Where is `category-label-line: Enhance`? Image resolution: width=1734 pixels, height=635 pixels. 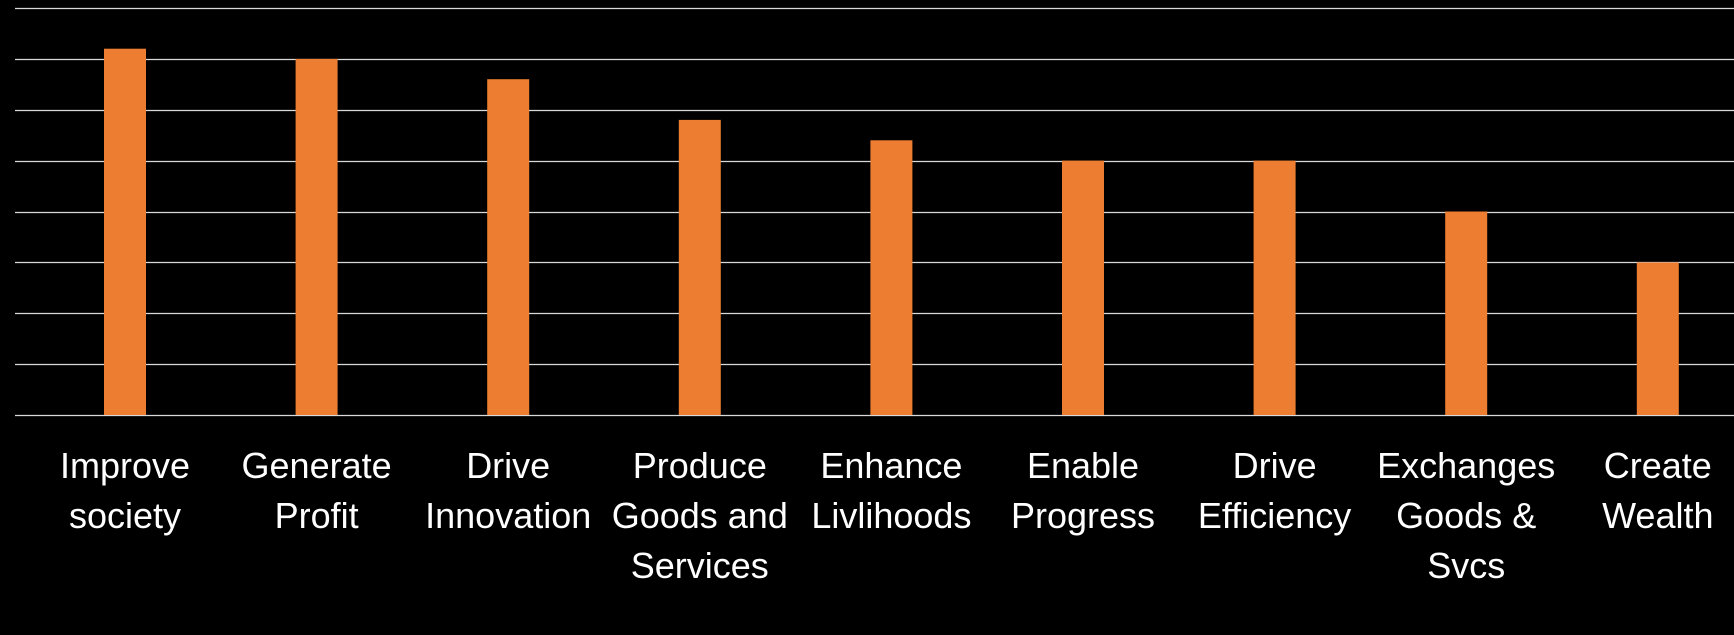
category-label-line: Enhance is located at coordinates (891, 465).